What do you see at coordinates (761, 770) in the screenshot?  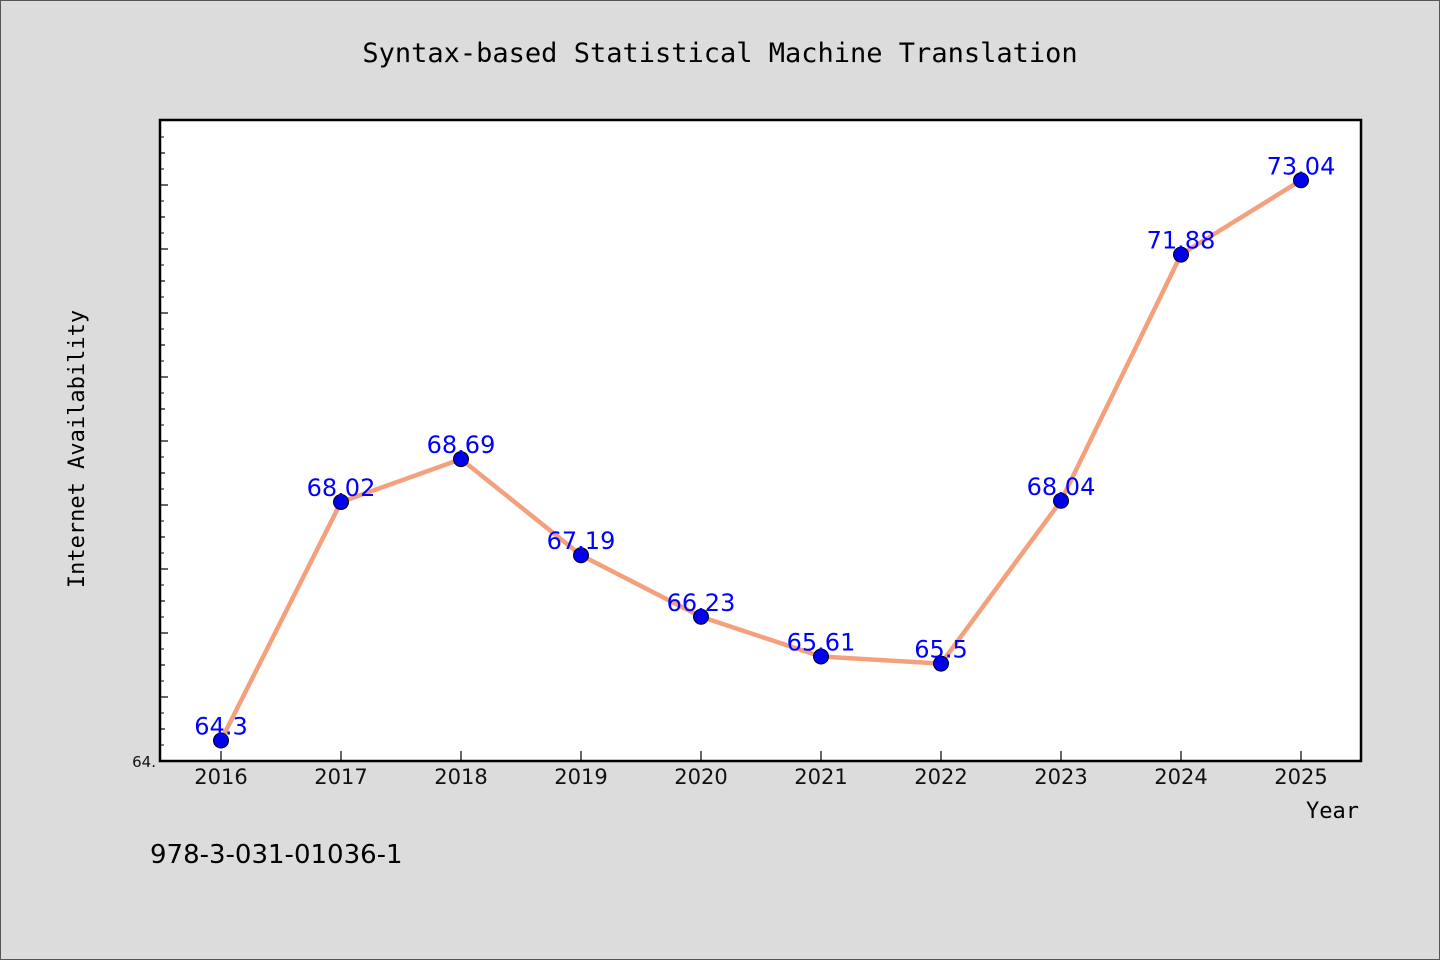 I see `x-axis-ticks: 2016 2017 2018 2019 2020 2021 2022 2023 2024 2025` at bounding box center [761, 770].